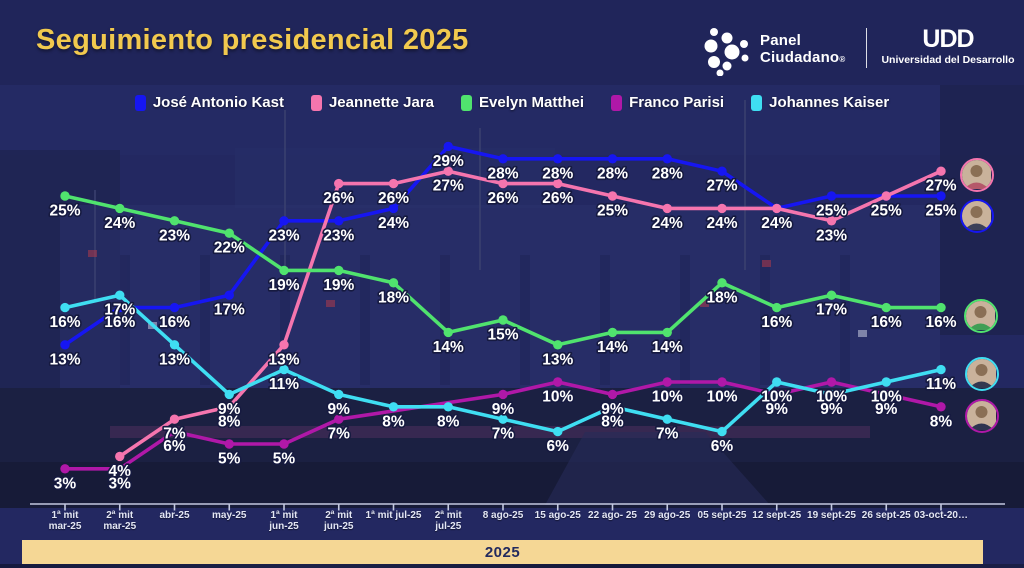  Describe the element at coordinates (284, 521) in the screenshot. I see `x-axis-label: 1ª mit jun-25` at that location.